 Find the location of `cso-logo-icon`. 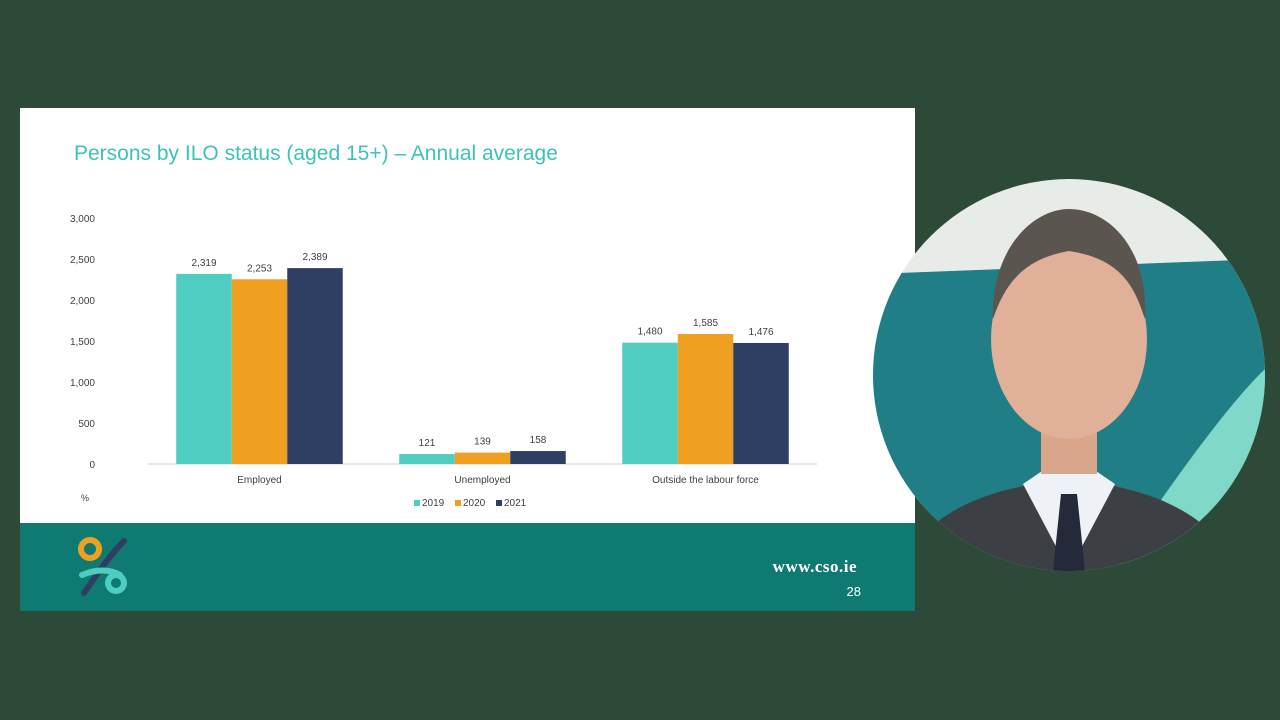

cso-logo-icon is located at coordinates (102, 566).